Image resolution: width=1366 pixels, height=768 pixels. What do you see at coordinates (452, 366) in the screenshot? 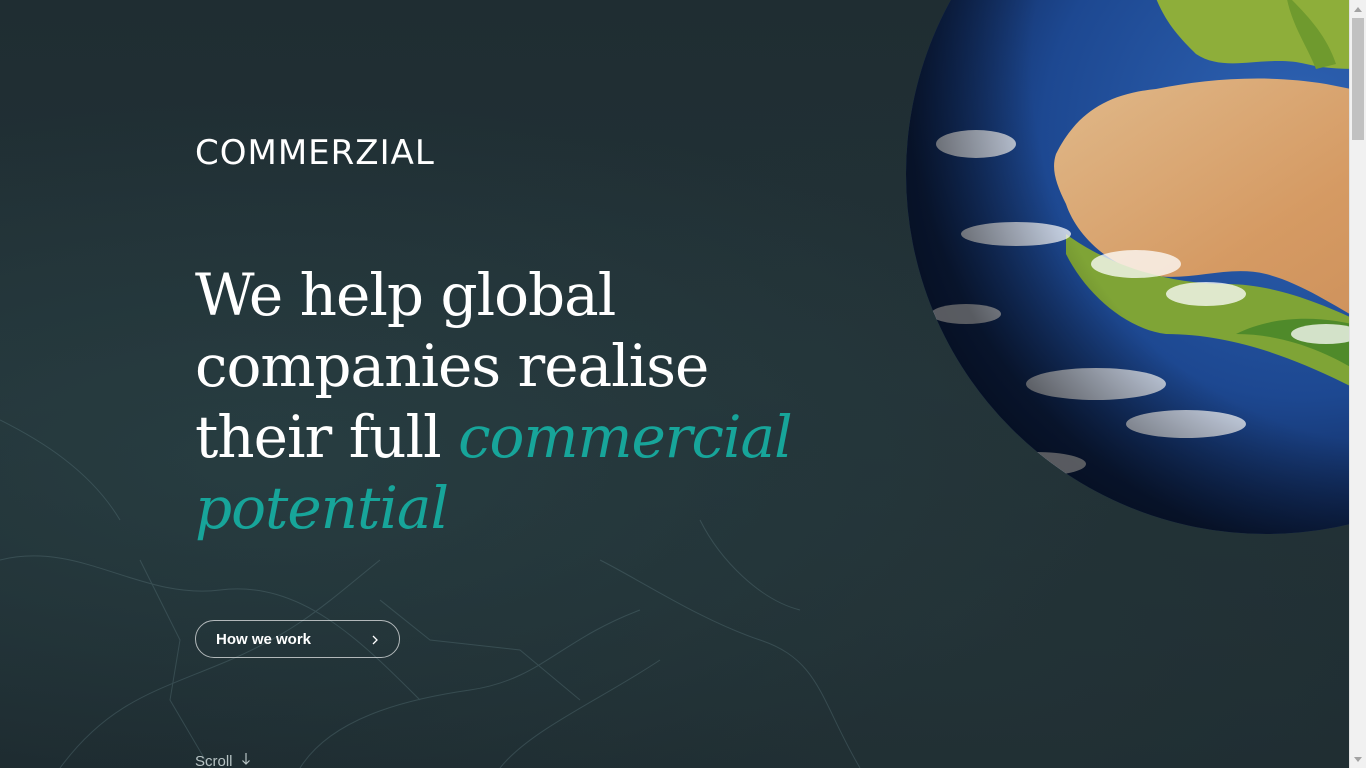
I see `headline-line-2: companies realise` at bounding box center [452, 366].